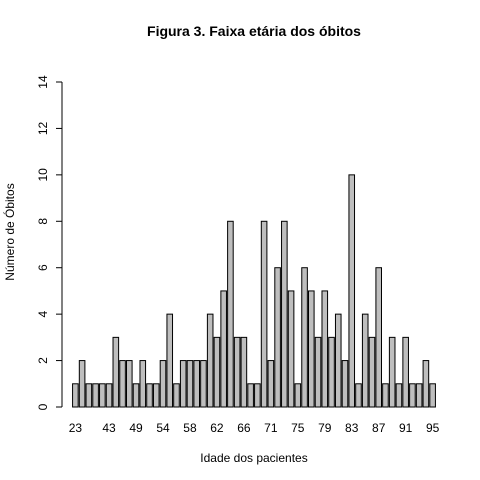 The height and width of the screenshot is (480, 480). I want to click on x-tick-label: 87, so click(379, 428).